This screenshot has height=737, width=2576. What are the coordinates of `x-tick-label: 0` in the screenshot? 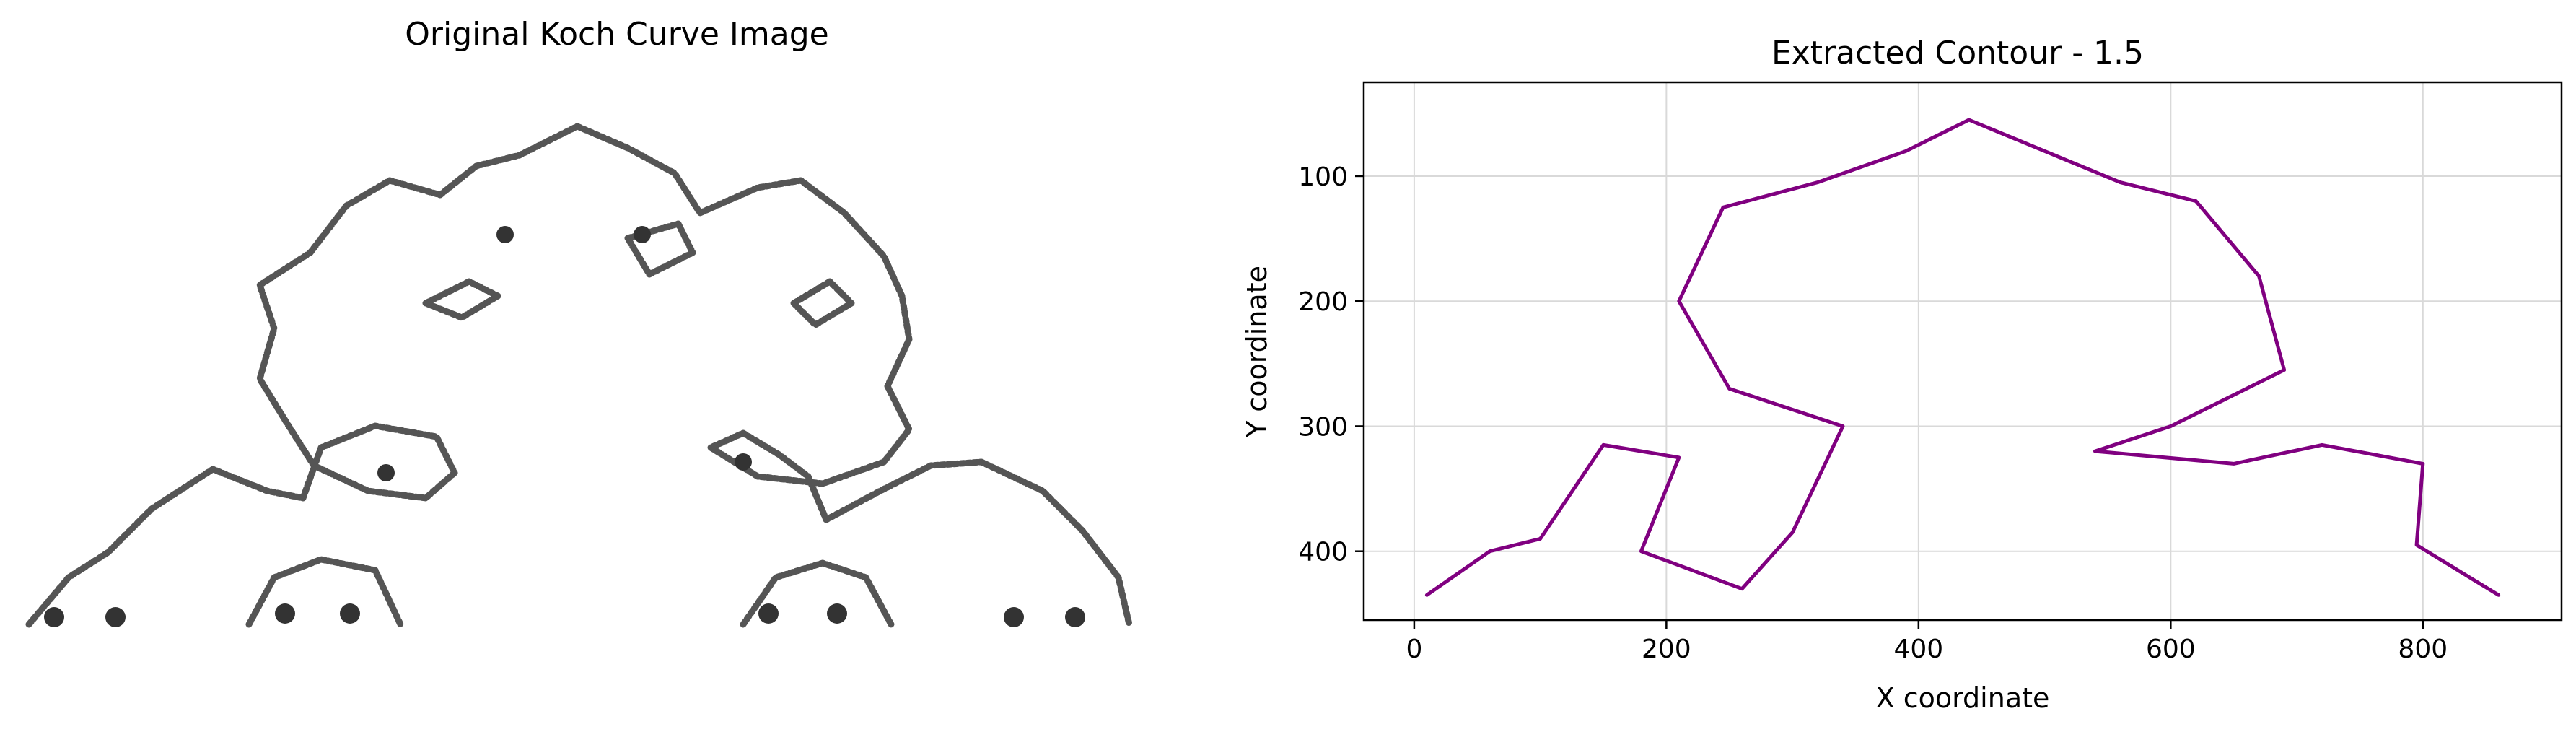 It's located at (1414, 649).